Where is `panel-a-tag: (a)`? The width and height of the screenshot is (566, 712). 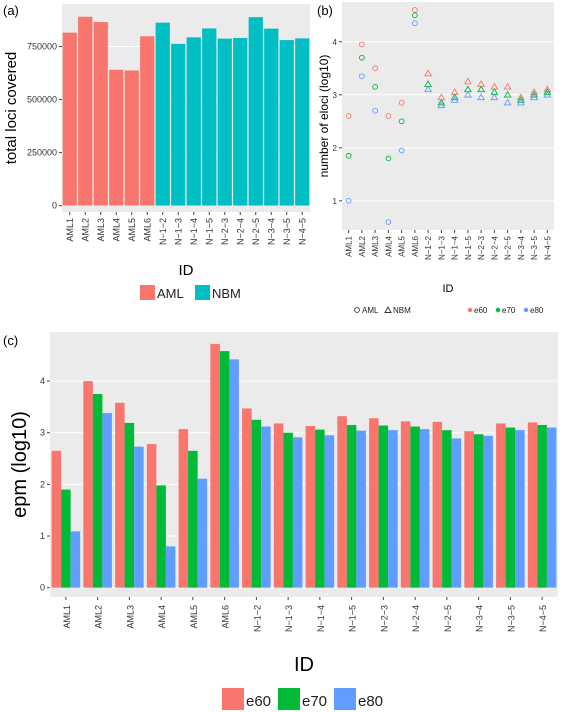
panel-a-tag: (a) is located at coordinates (11, 10).